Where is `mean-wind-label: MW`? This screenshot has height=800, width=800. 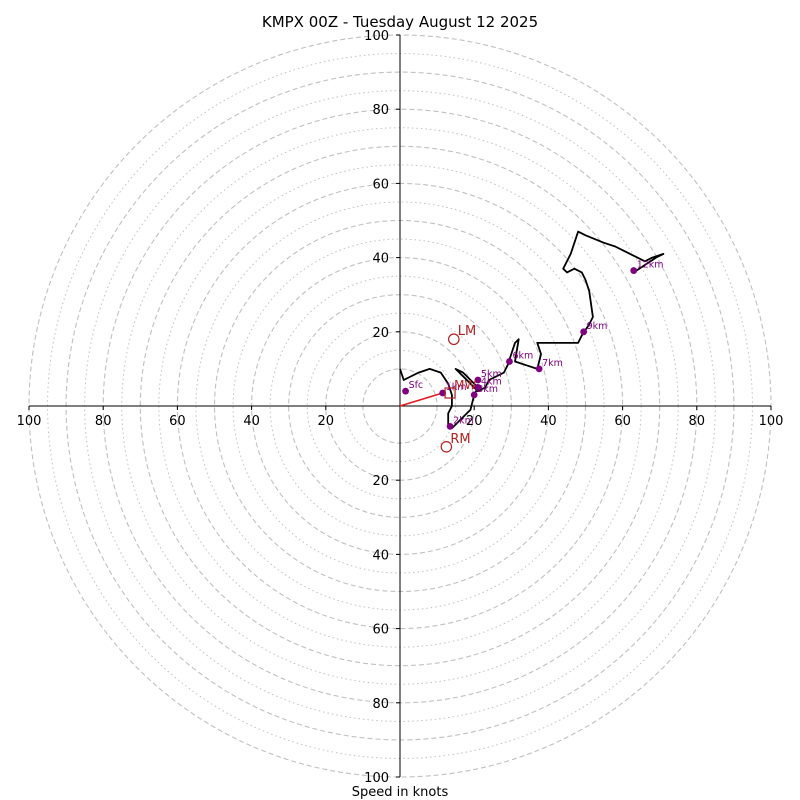 mean-wind-label: MW is located at coordinates (465, 385).